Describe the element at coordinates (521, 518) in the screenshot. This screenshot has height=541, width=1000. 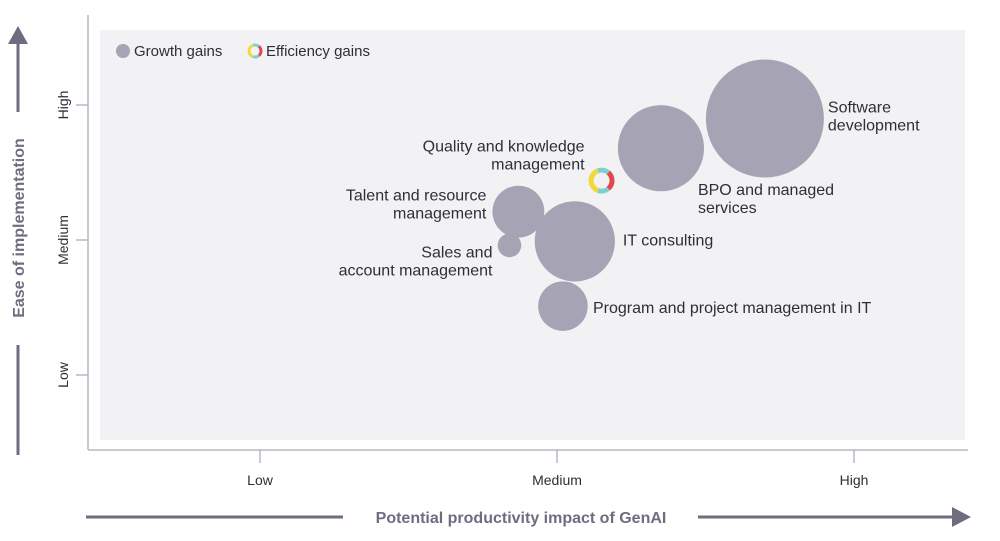
I see `x-axis-title: Potential productivity impact of GenAI` at that location.